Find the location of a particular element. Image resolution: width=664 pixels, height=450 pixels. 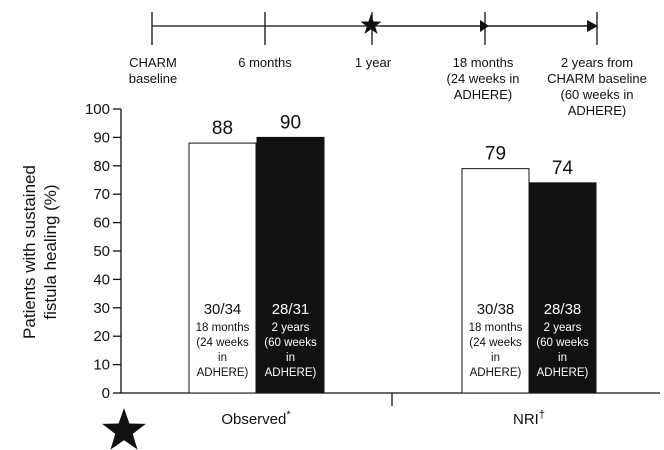

category-label-text: NRI is located at coordinates (526, 419).